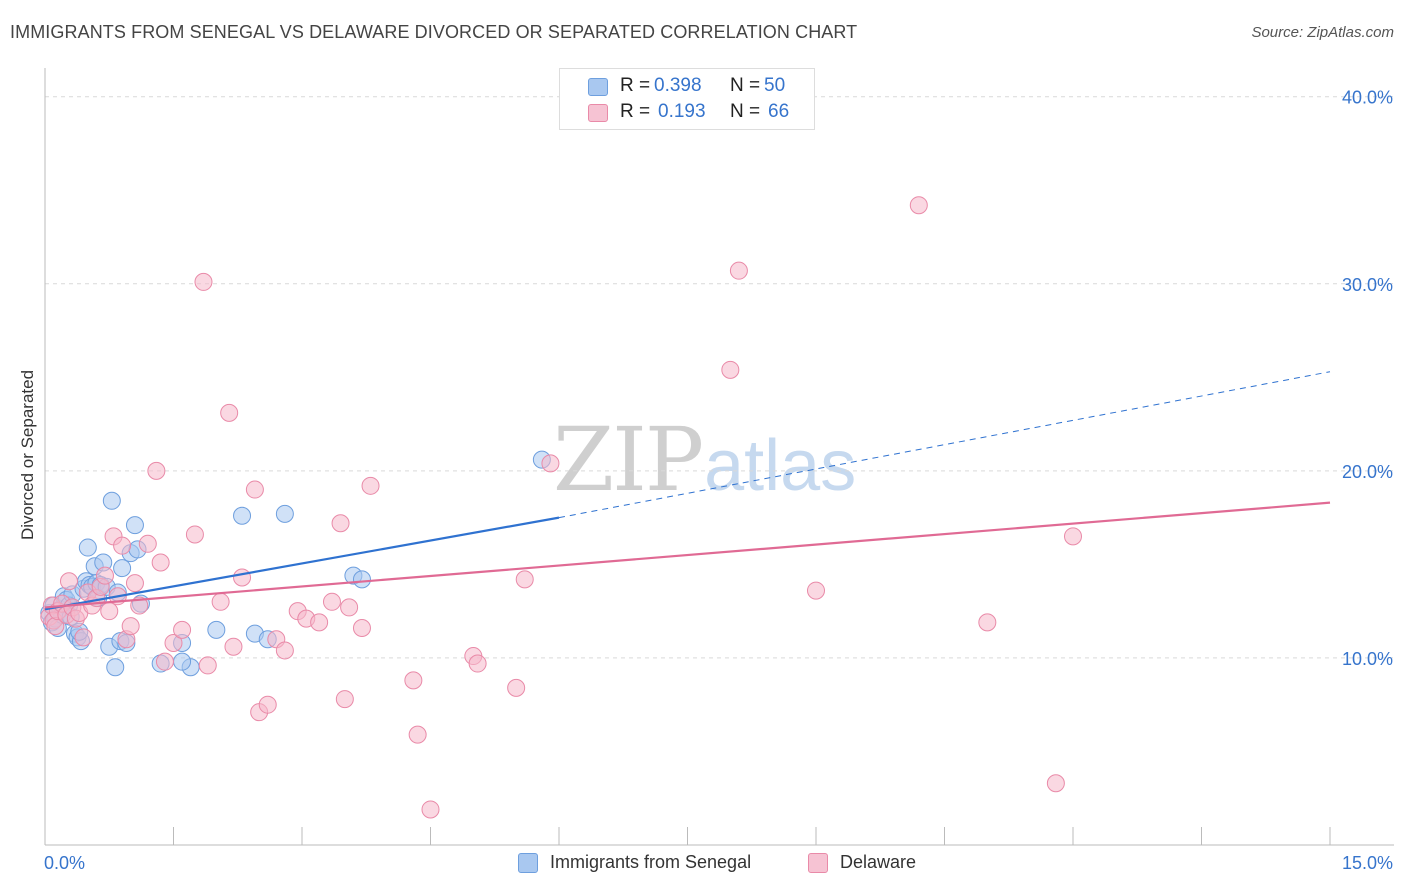  I want to click on legend-item-delaware: Delaware, so click(862, 862).